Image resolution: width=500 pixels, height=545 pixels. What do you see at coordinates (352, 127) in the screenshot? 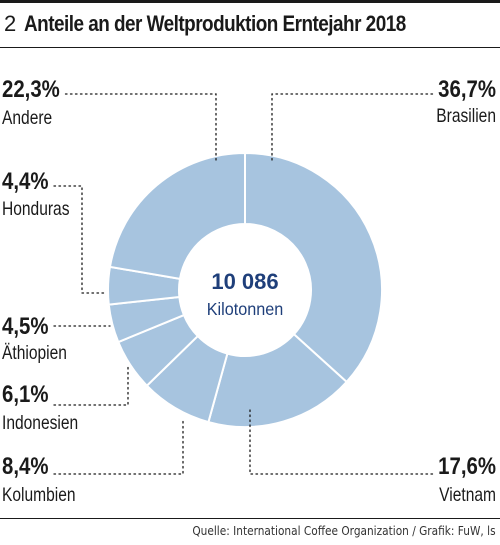
I see `leader-line-brasilien` at bounding box center [352, 127].